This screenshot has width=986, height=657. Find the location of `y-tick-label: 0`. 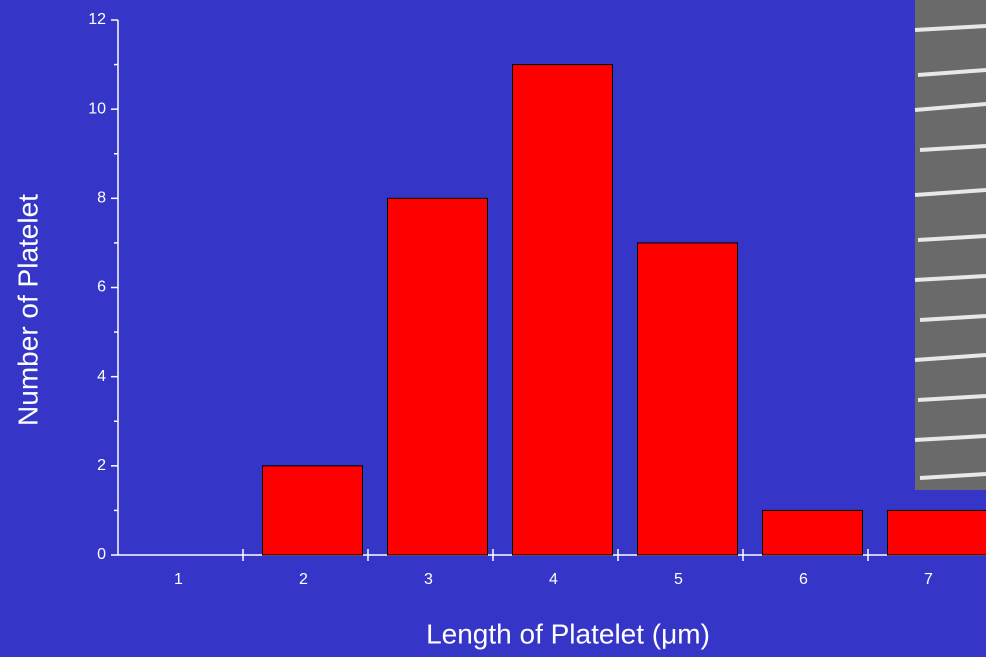

y-tick-label: 0 is located at coordinates (101, 554).